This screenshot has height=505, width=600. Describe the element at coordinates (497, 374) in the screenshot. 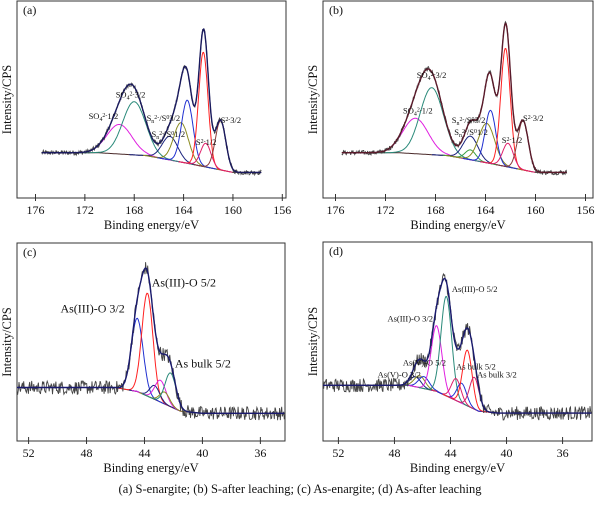

I see `peak-annotation: As bulk 3/2` at that location.